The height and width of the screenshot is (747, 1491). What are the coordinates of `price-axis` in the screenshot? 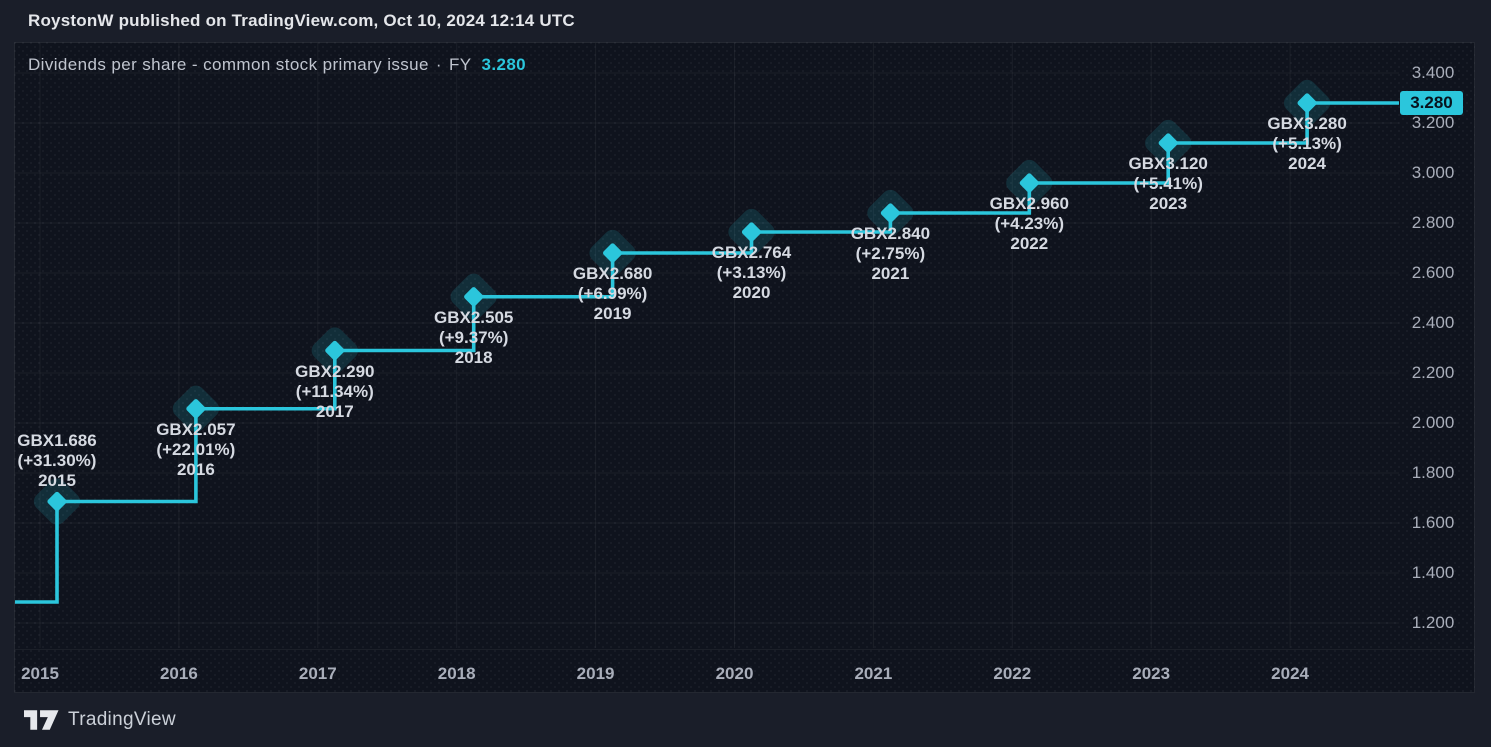 It's located at (1435, 346).